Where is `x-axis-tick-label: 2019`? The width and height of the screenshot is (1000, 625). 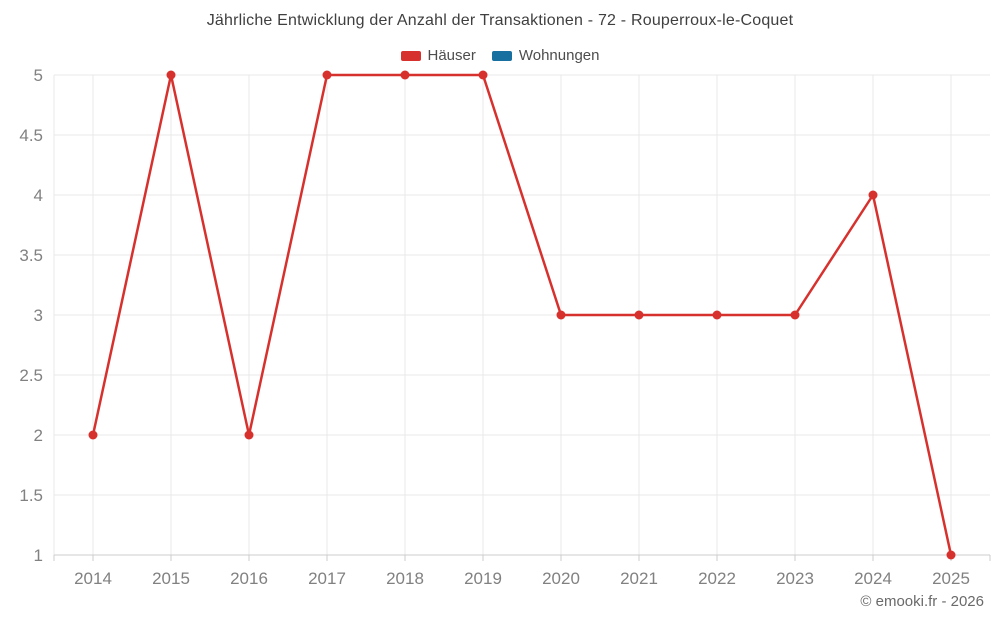
x-axis-tick-label: 2019 is located at coordinates (483, 578).